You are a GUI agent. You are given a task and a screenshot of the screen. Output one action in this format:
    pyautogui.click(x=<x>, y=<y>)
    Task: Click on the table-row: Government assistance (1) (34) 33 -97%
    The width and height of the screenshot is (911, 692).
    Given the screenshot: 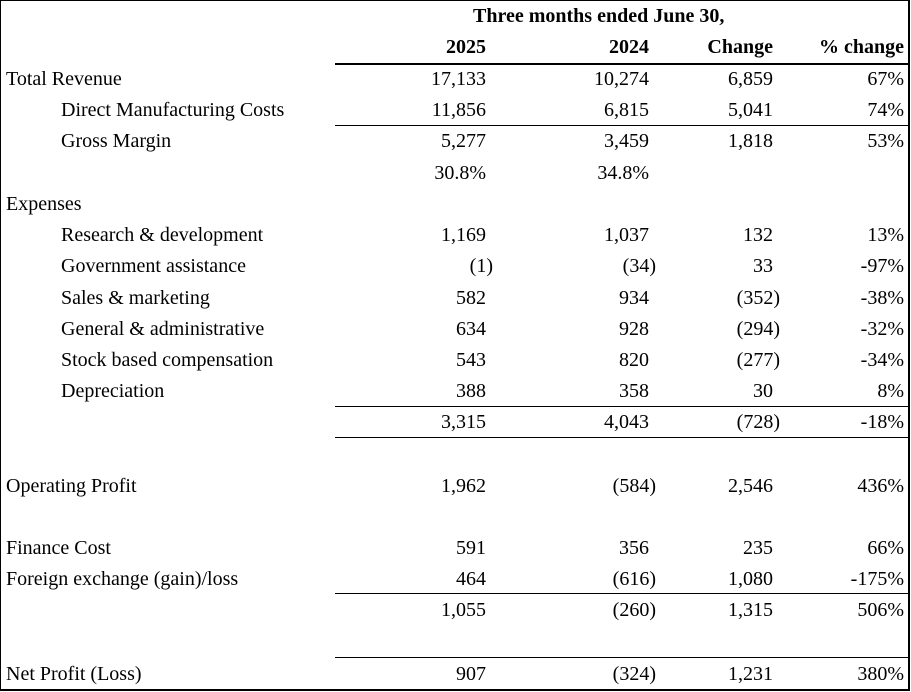 What is the action you would take?
    pyautogui.click(x=455, y=266)
    